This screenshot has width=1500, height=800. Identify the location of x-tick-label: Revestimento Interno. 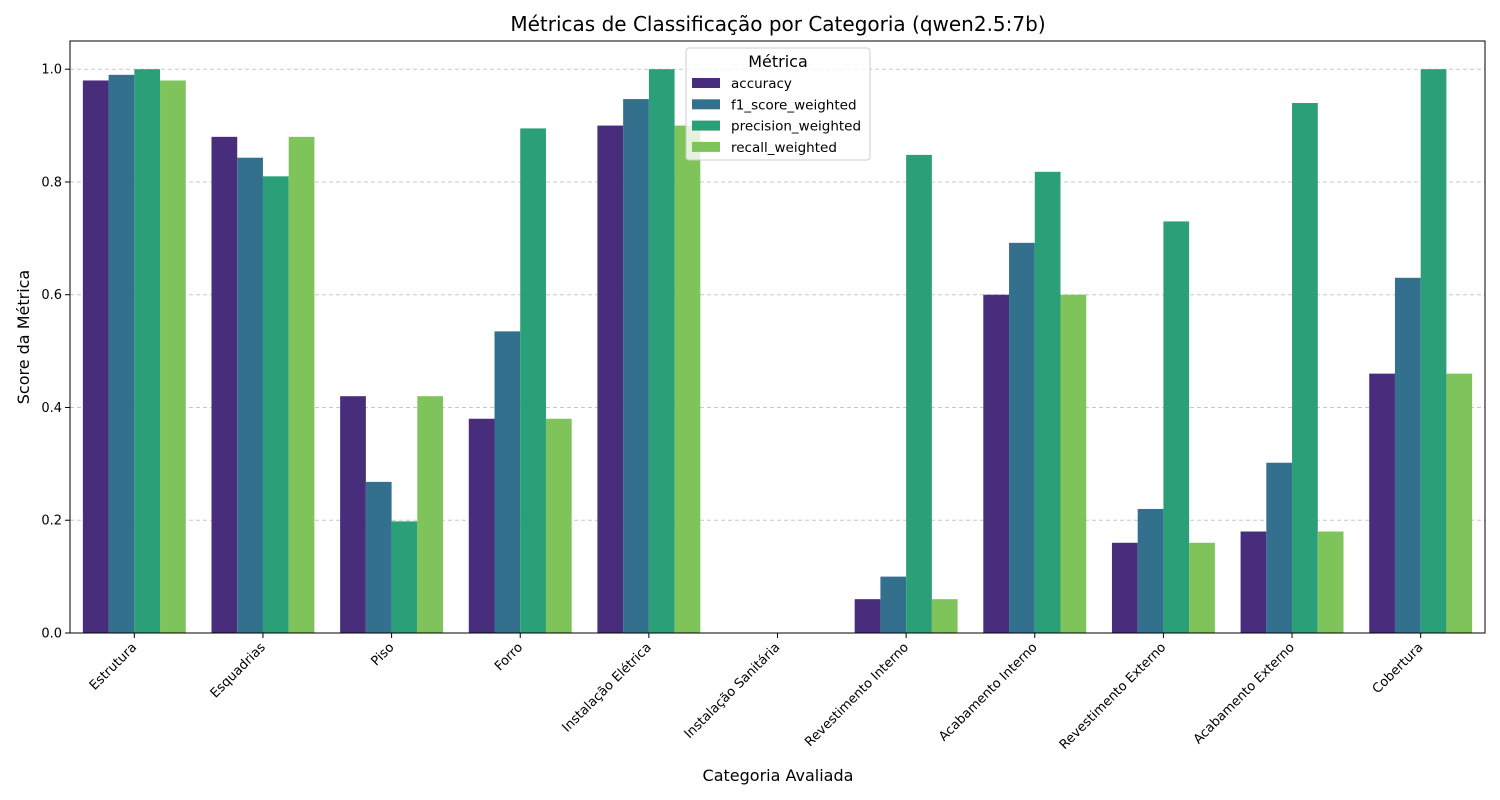
(857, 695).